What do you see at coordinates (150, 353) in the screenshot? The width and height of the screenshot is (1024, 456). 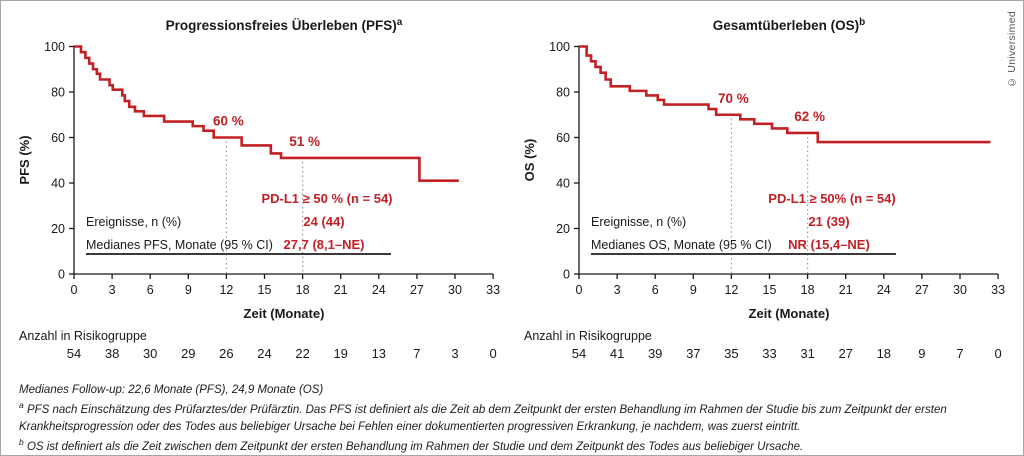 I see `risk-count: 30` at bounding box center [150, 353].